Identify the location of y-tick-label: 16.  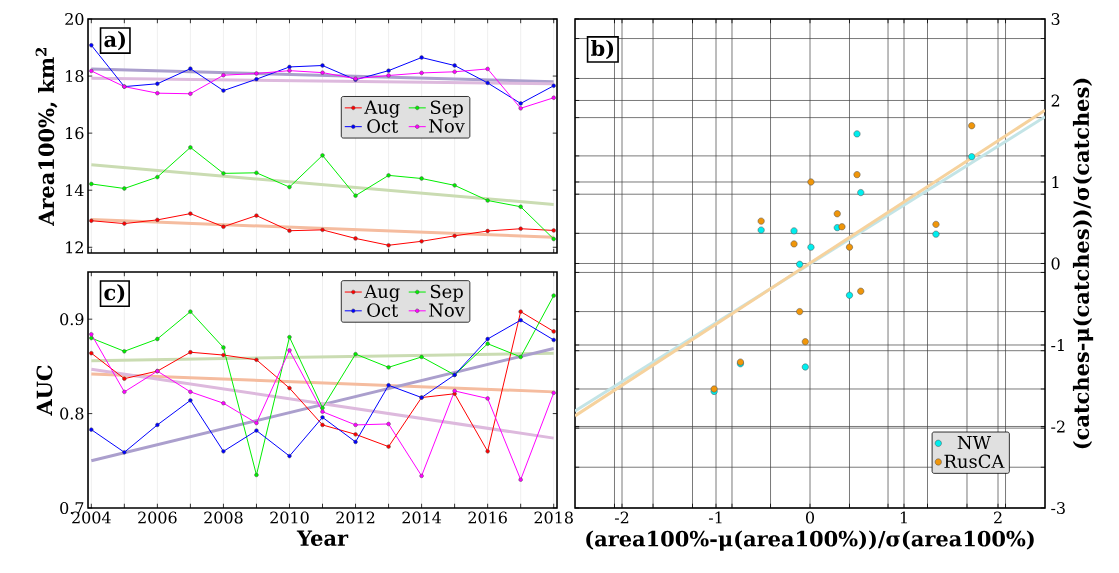
(75, 133).